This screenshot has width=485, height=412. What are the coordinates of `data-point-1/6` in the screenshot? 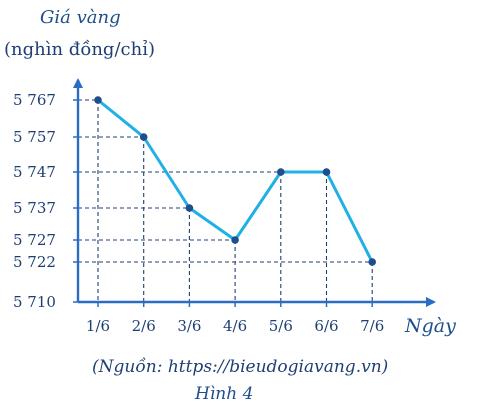 It's located at (98, 100).